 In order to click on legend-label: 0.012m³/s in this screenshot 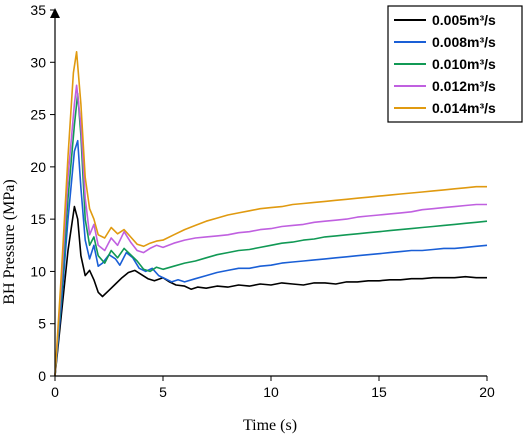, I will do `click(464, 86)`.